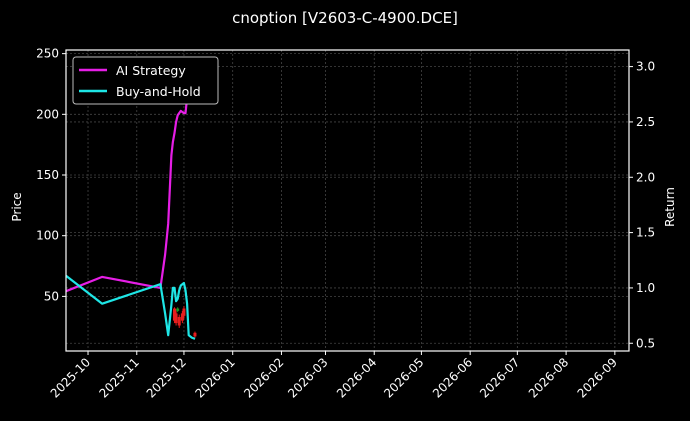 The width and height of the screenshot is (690, 421). Describe the element at coordinates (645, 233) in the screenshot. I see `y2-tick-label: 1.5` at that location.